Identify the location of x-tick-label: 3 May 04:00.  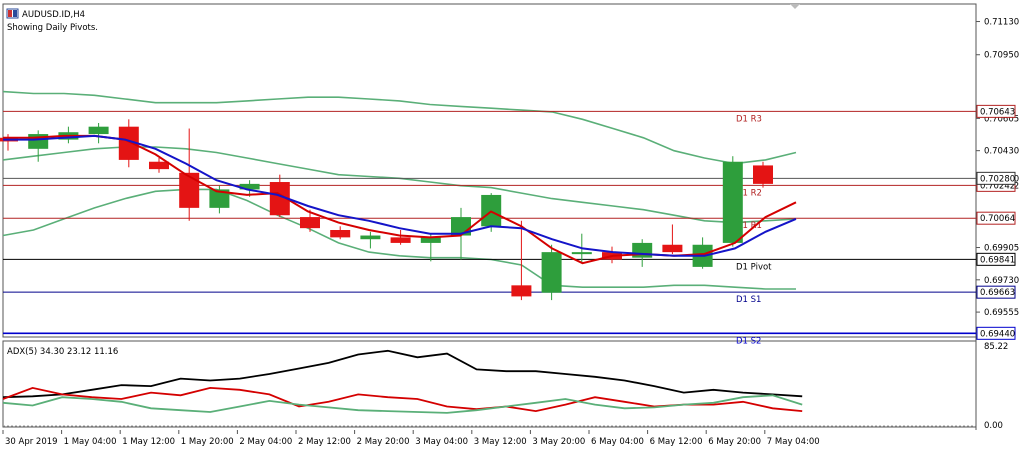
(441, 442).